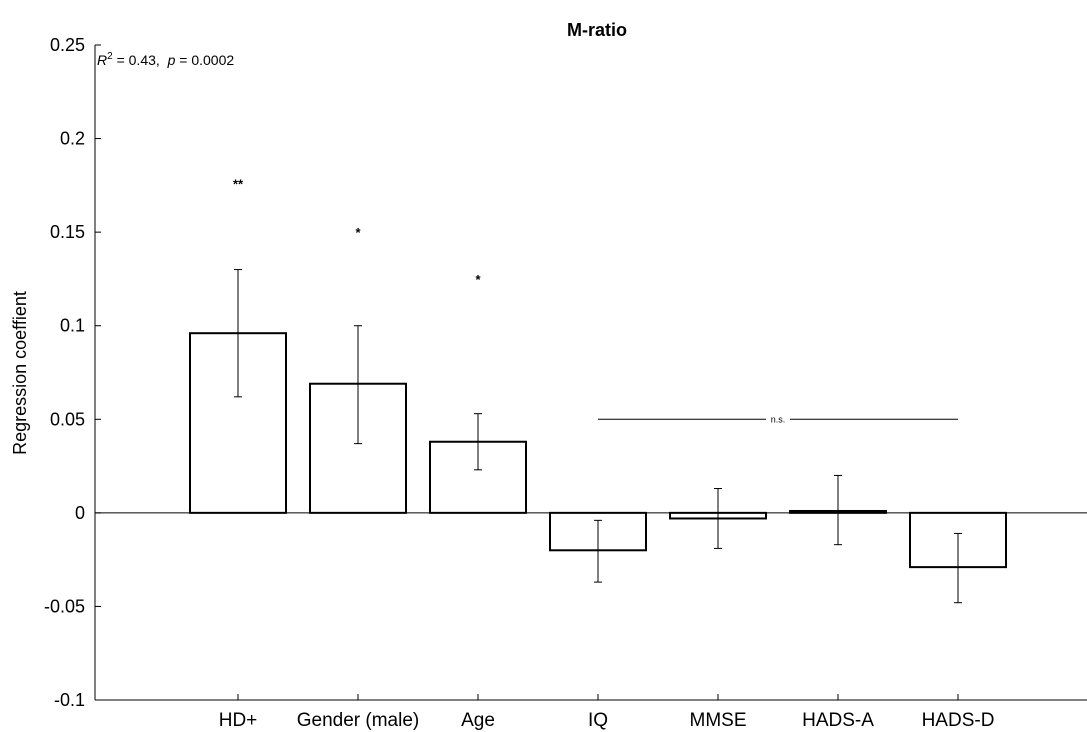 This screenshot has width=1087, height=732. What do you see at coordinates (67, 45) in the screenshot?
I see `y-tick-label: 0.25` at bounding box center [67, 45].